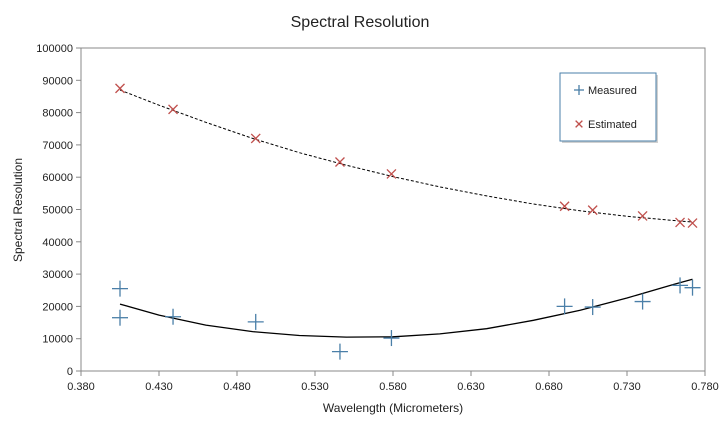  What do you see at coordinates (237, 387) in the screenshot?
I see `x-tick-label: 0.480` at bounding box center [237, 387].